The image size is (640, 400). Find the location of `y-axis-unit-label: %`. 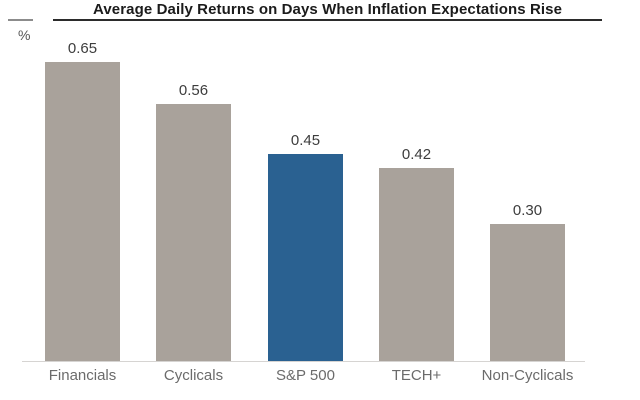

y-axis-unit-label: % is located at coordinates (24, 35).